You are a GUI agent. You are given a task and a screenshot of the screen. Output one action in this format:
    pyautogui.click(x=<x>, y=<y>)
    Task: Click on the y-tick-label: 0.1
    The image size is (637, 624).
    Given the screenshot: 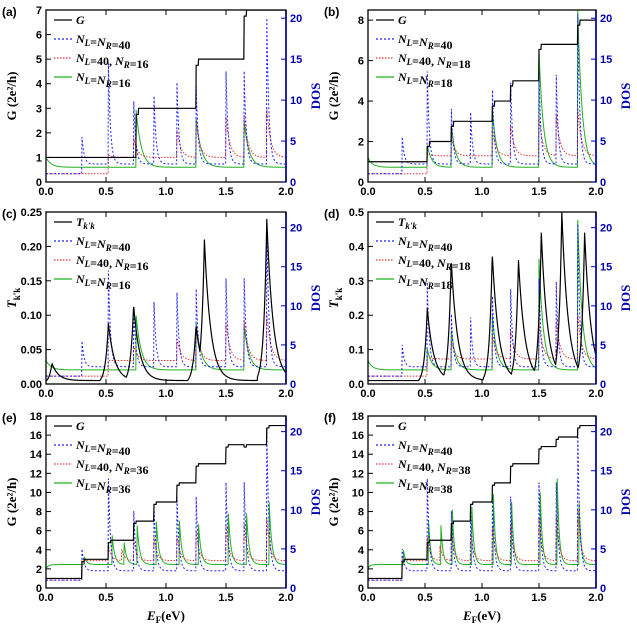 What is the action you would take?
    pyautogui.click(x=356, y=351)
    